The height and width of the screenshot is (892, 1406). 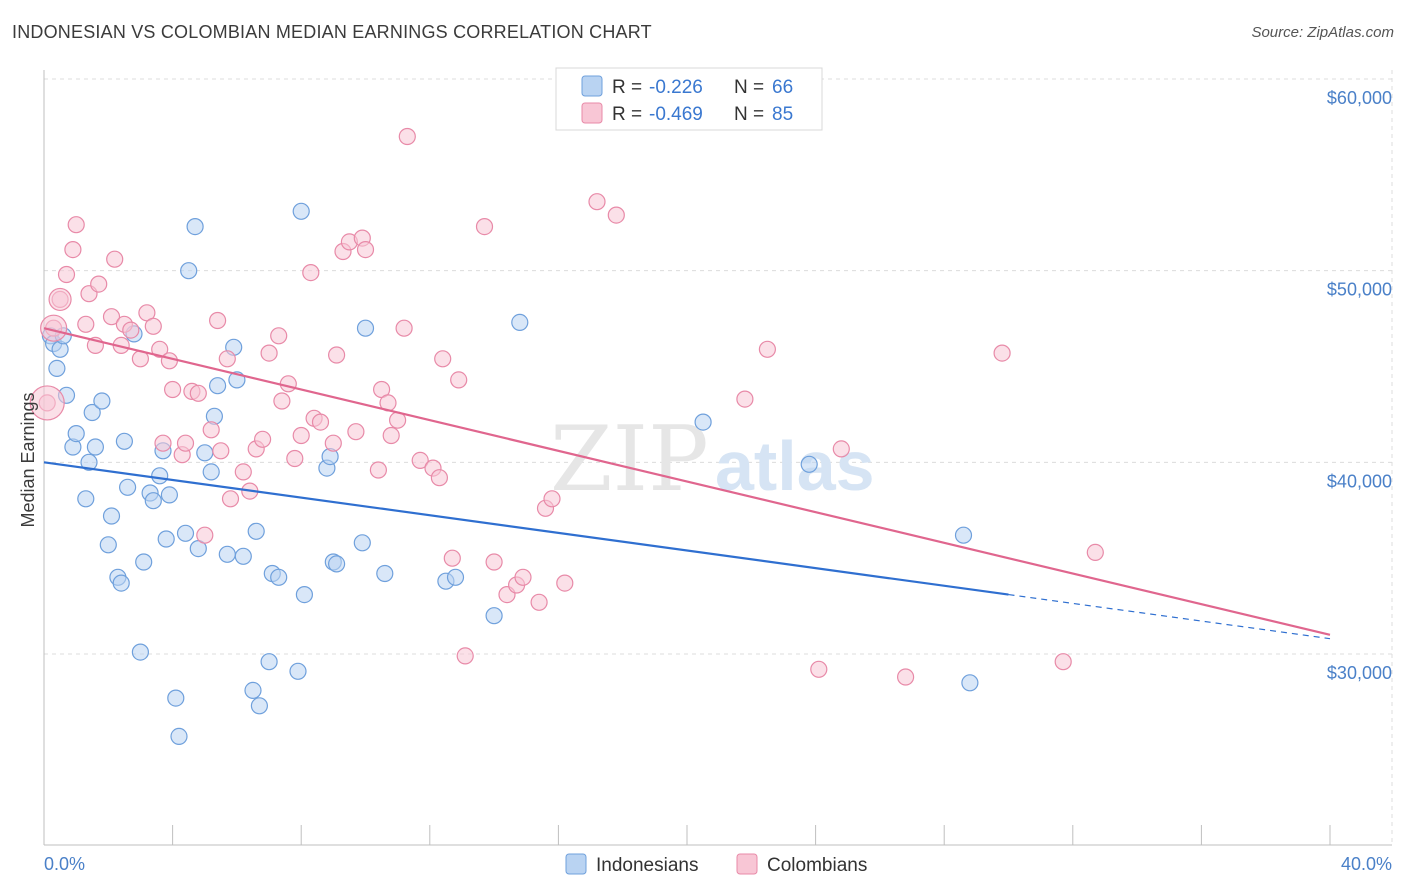 I want to click on source-label: Source: ZipAtlas.com, so click(x=1322, y=32).